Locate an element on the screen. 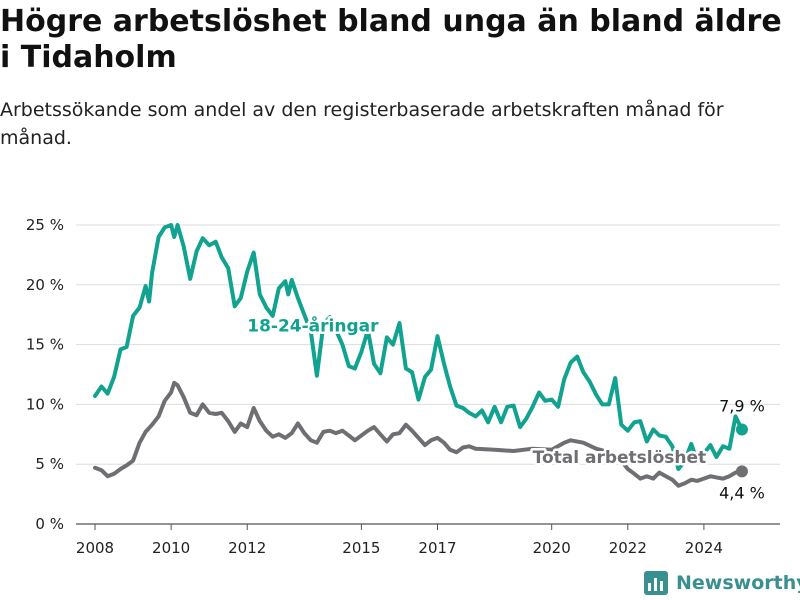 This screenshot has height=600, width=800. x-axis: 2008 2010 2012 2015 2017 2020 2022 2024 is located at coordinates (399, 540).